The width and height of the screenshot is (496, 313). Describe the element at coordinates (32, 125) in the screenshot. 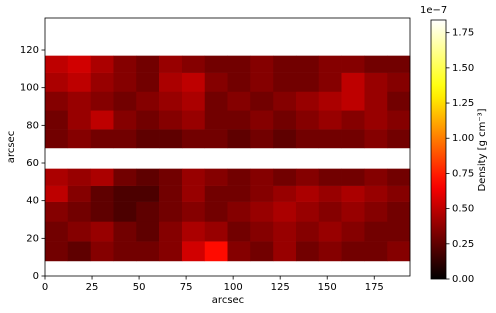

I see `y-tick-label: 80` at that location.